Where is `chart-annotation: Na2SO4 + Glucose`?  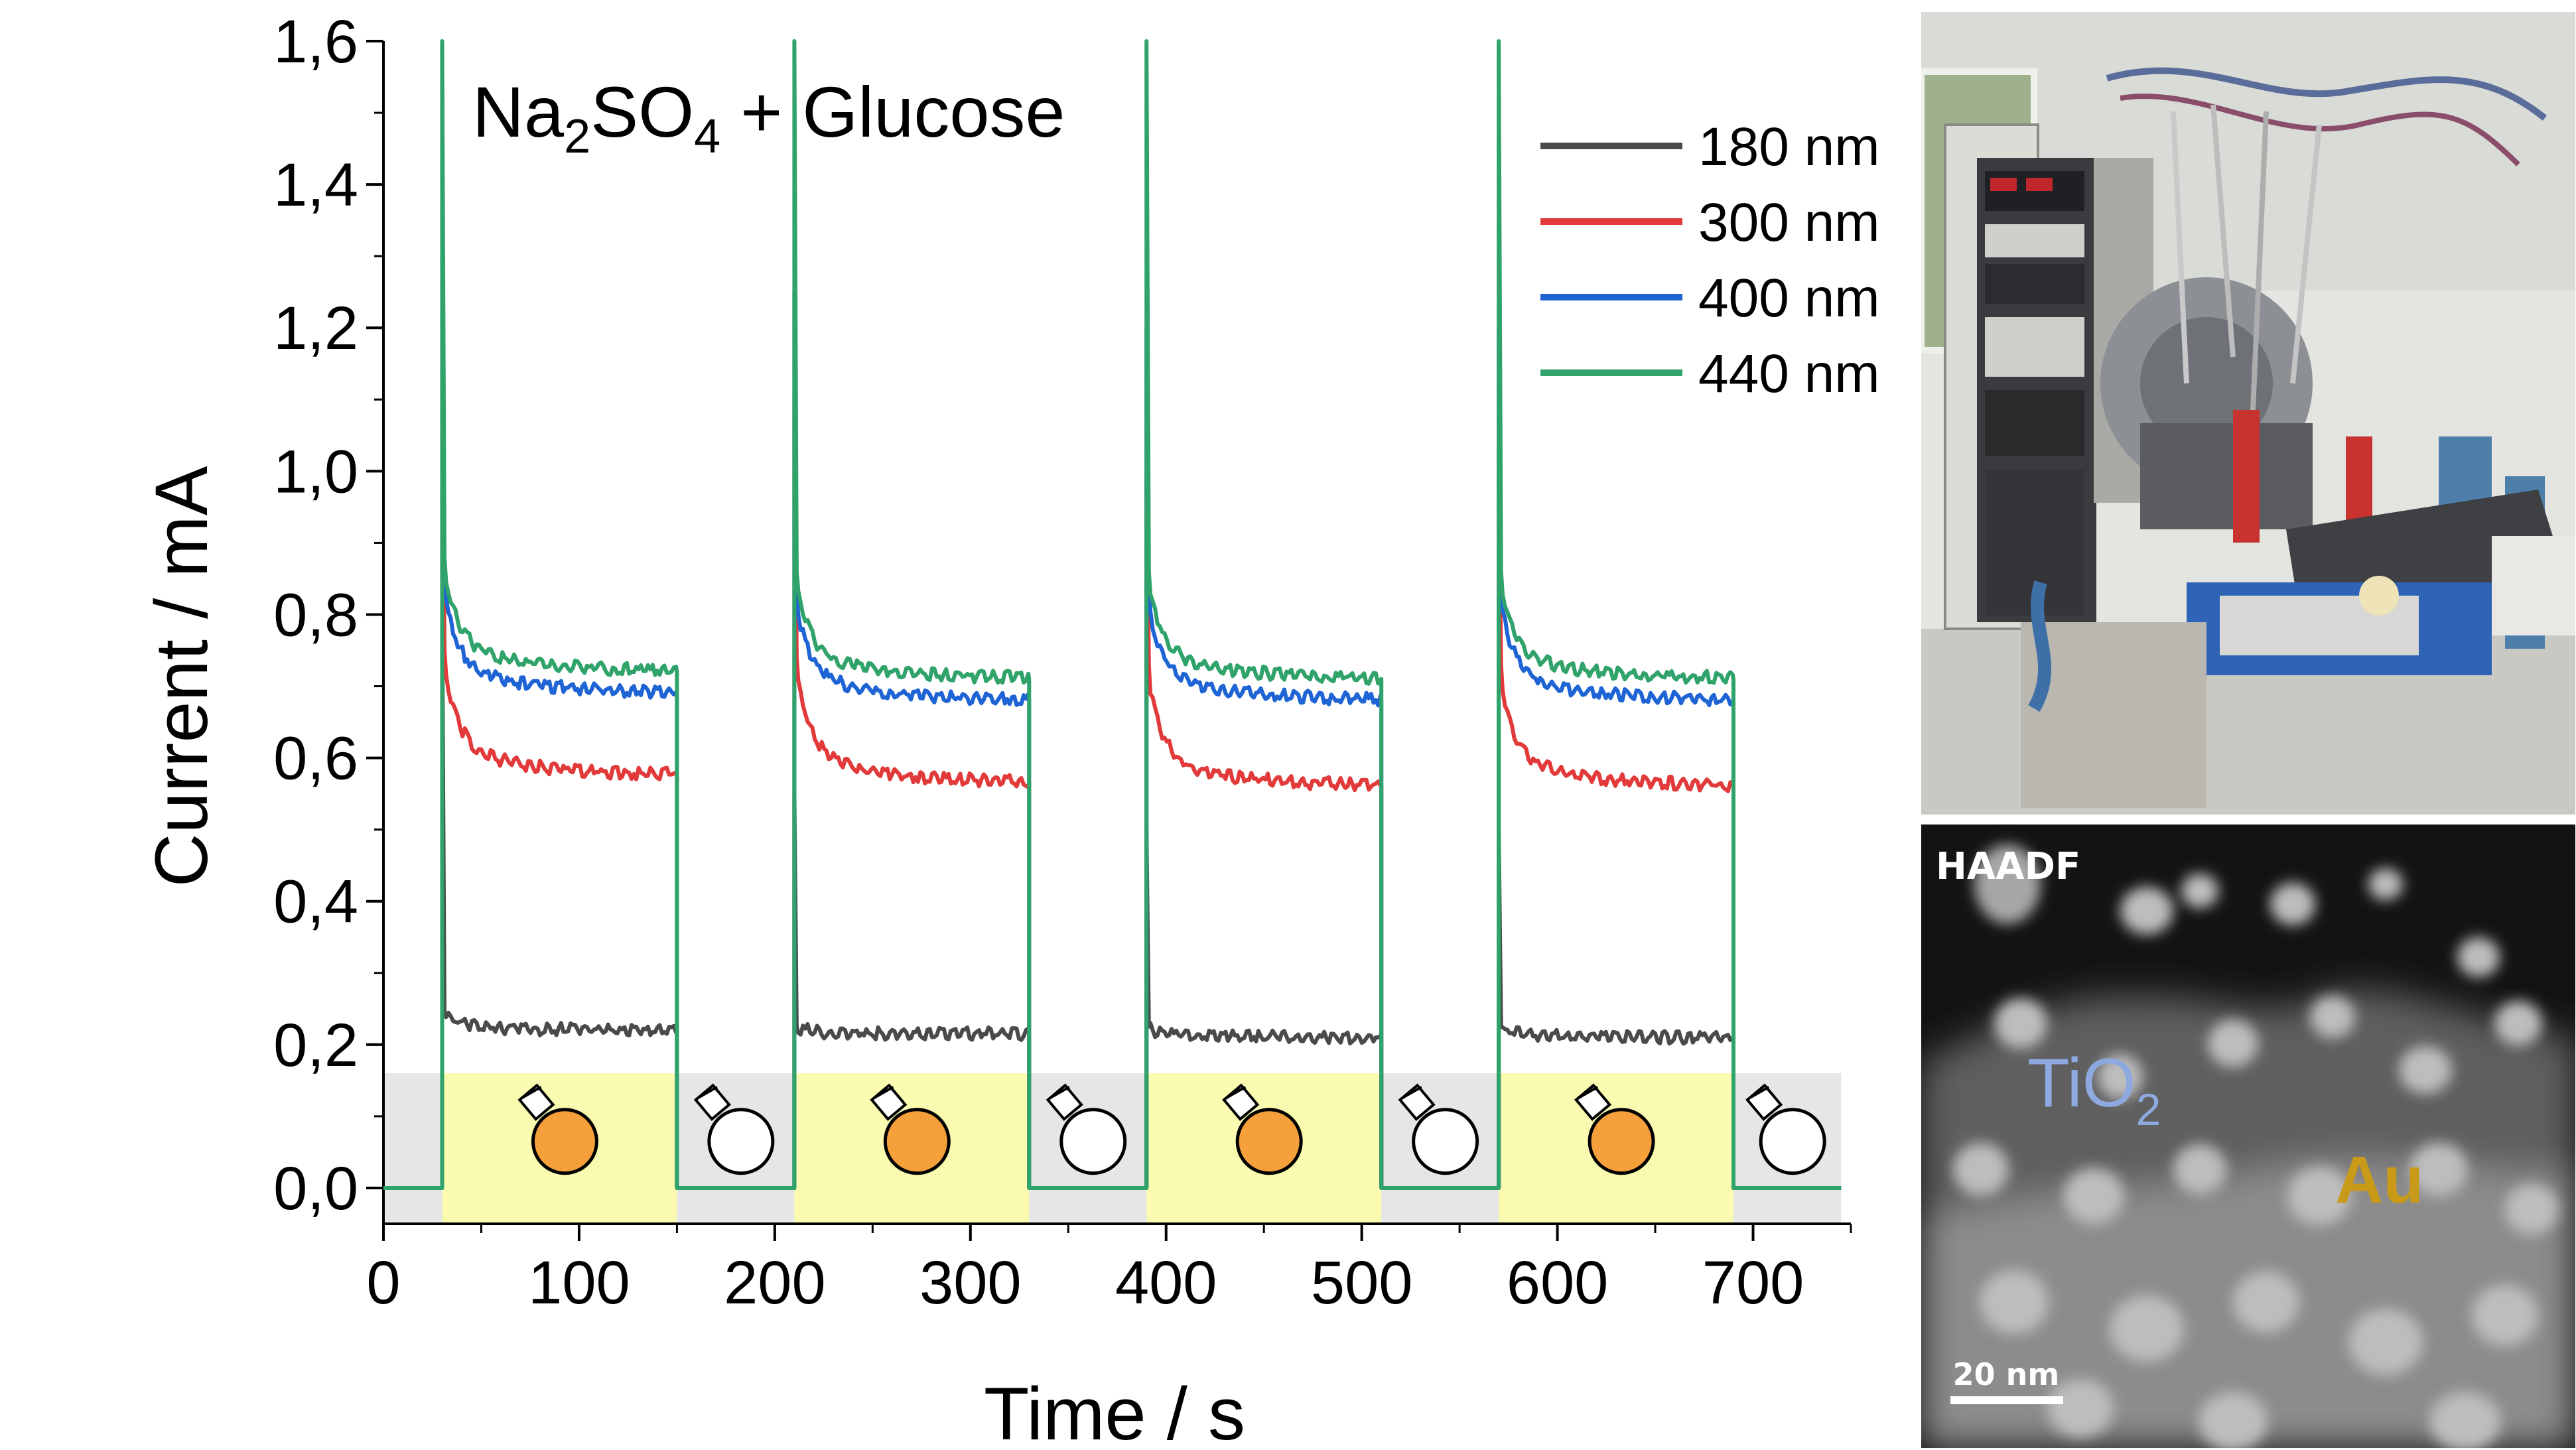 chart-annotation: Na2SO4 + Glucose is located at coordinates (768, 117).